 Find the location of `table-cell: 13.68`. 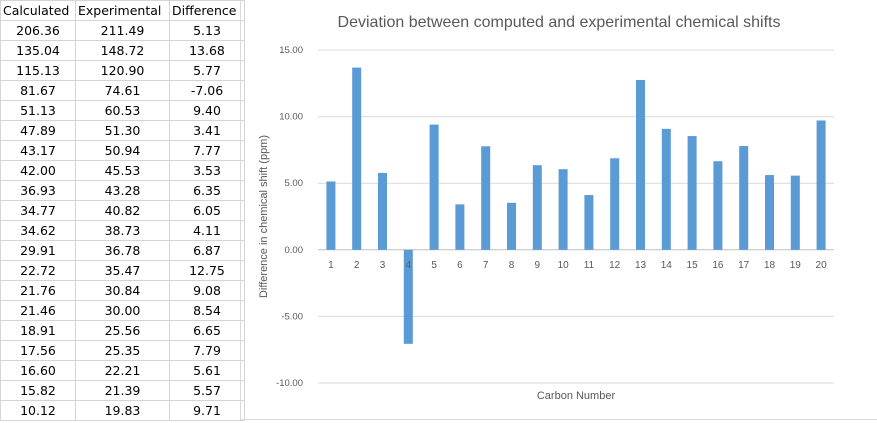

table-cell: 13.68 is located at coordinates (207, 50).